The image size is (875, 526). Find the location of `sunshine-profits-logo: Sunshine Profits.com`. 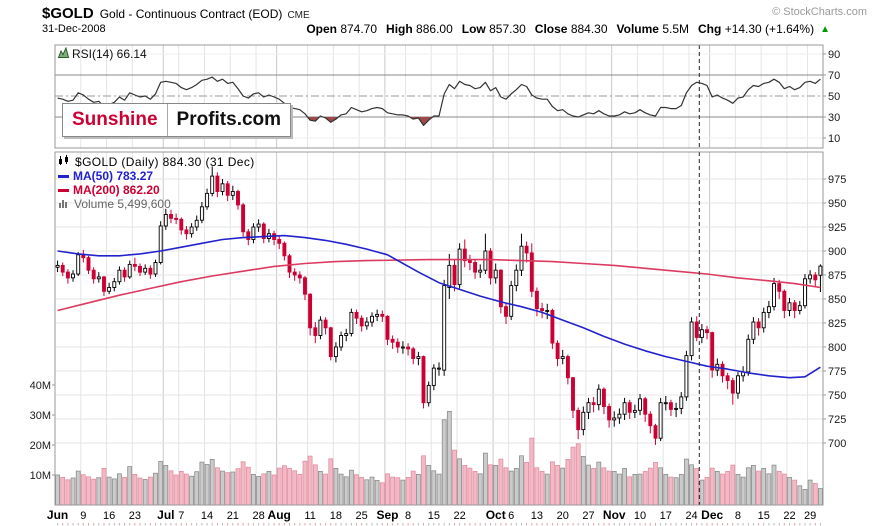

sunshine-profits-logo: Sunshine Profits.com is located at coordinates (177, 120).